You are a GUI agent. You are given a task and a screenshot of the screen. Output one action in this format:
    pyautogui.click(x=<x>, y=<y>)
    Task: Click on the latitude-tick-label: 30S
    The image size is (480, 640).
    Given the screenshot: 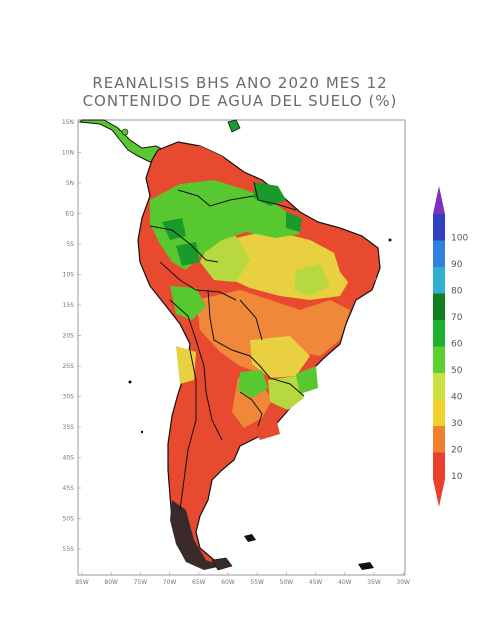 What is the action you would take?
    pyautogui.click(x=69, y=397)
    